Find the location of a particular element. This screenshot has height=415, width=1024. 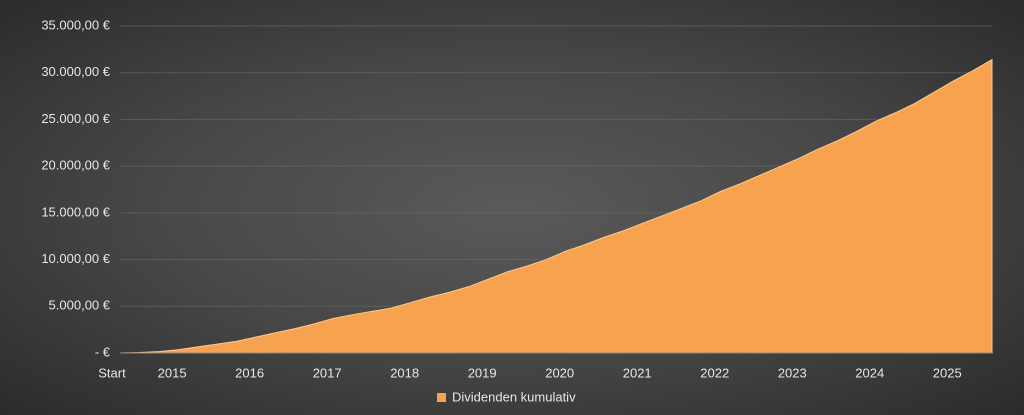

y-tick-label: 35.000,00 € is located at coordinates (75, 24).